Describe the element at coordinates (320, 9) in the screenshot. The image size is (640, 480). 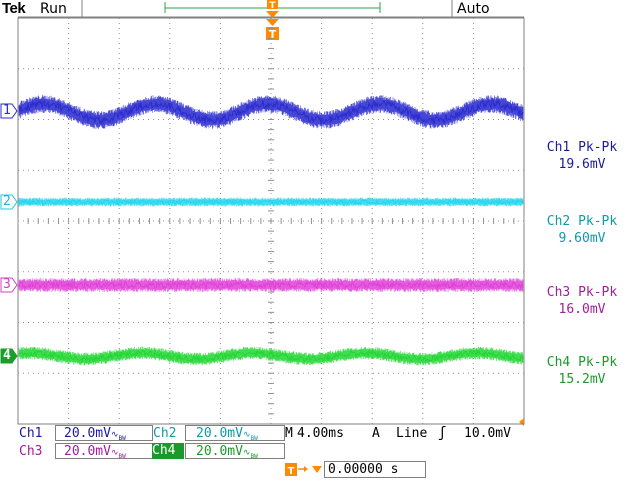
I see `top-status-bar: Tek Run Auto` at that location.